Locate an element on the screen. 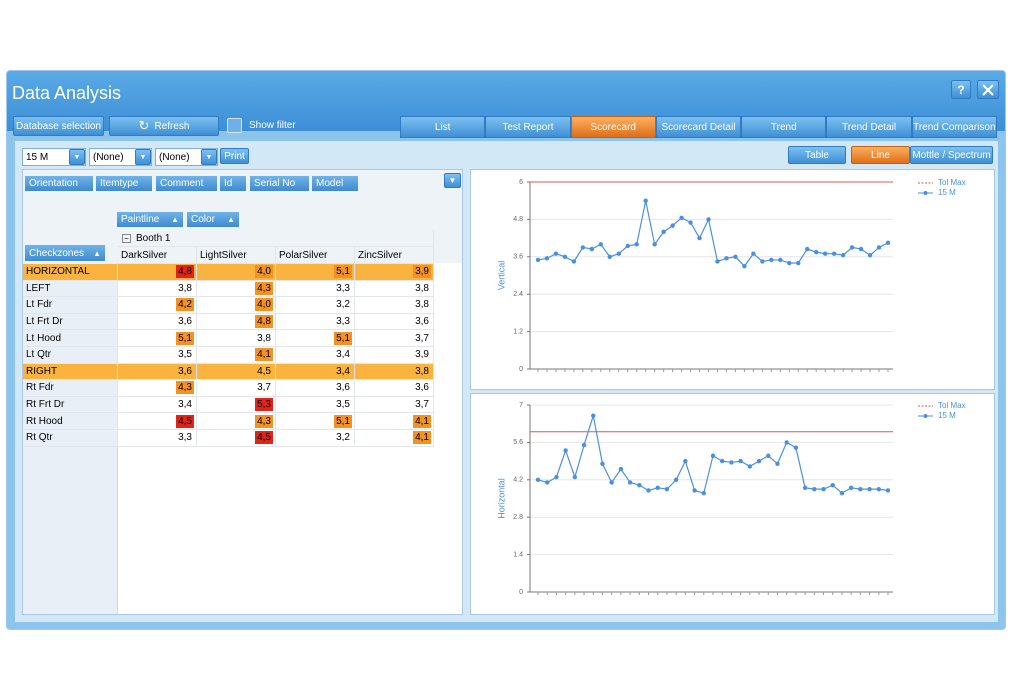 The height and width of the screenshot is (700, 1012). print-button: Print is located at coordinates (234, 156).